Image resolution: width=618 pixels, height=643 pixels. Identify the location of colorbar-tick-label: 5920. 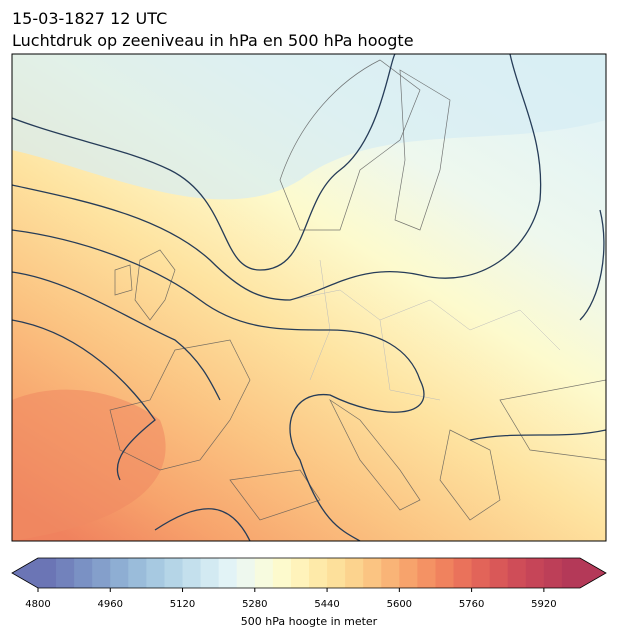
(543, 604).